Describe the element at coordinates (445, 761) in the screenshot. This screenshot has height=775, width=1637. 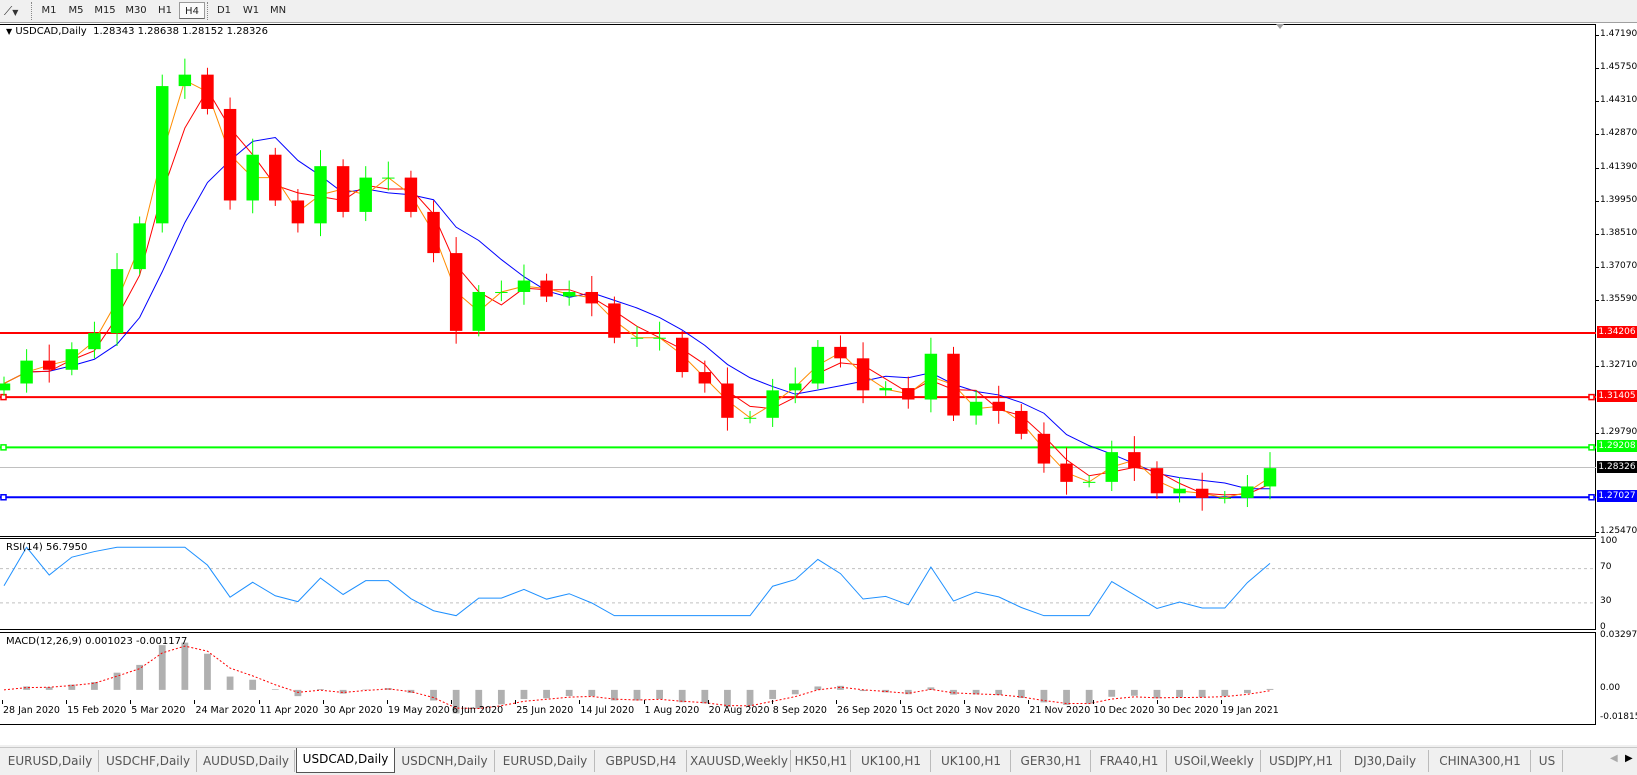
I see `chart-tab: USDCNH,Daily` at that location.